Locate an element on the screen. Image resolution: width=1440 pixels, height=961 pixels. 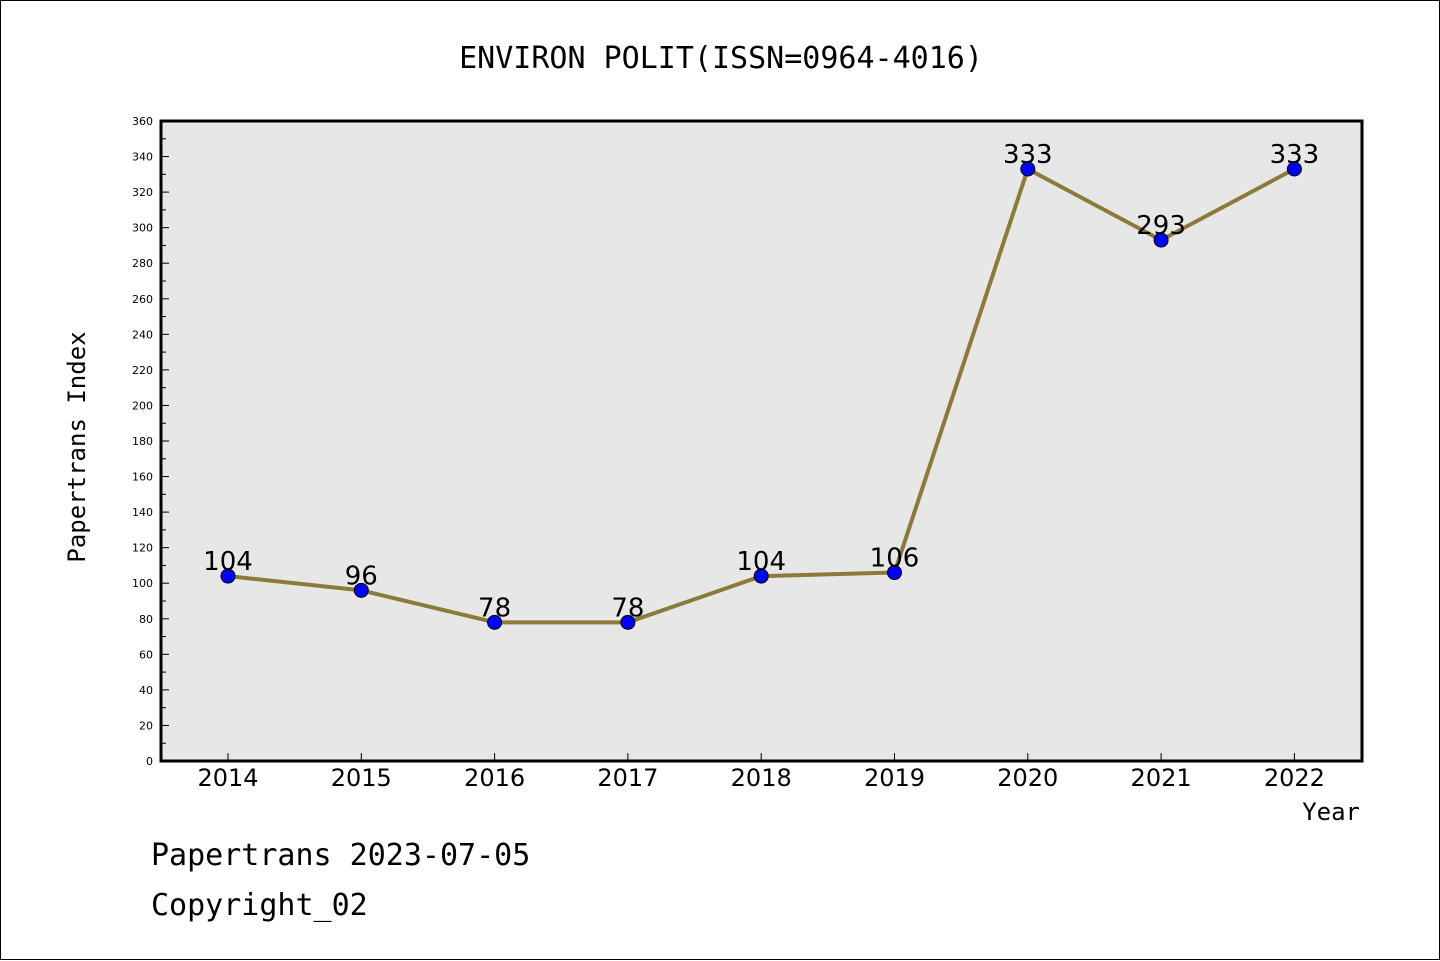
x-tick-label: 2018 is located at coordinates (761, 778).